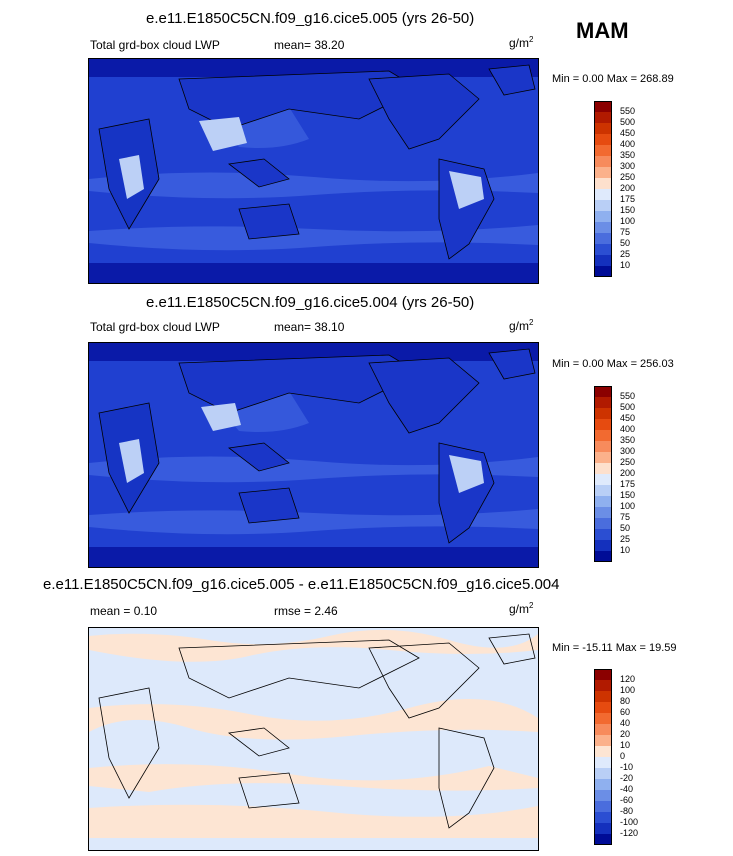 Image resolution: width=733 pixels, height=856 pixels. I want to click on colorbar-level-label: 120, so click(628, 679).